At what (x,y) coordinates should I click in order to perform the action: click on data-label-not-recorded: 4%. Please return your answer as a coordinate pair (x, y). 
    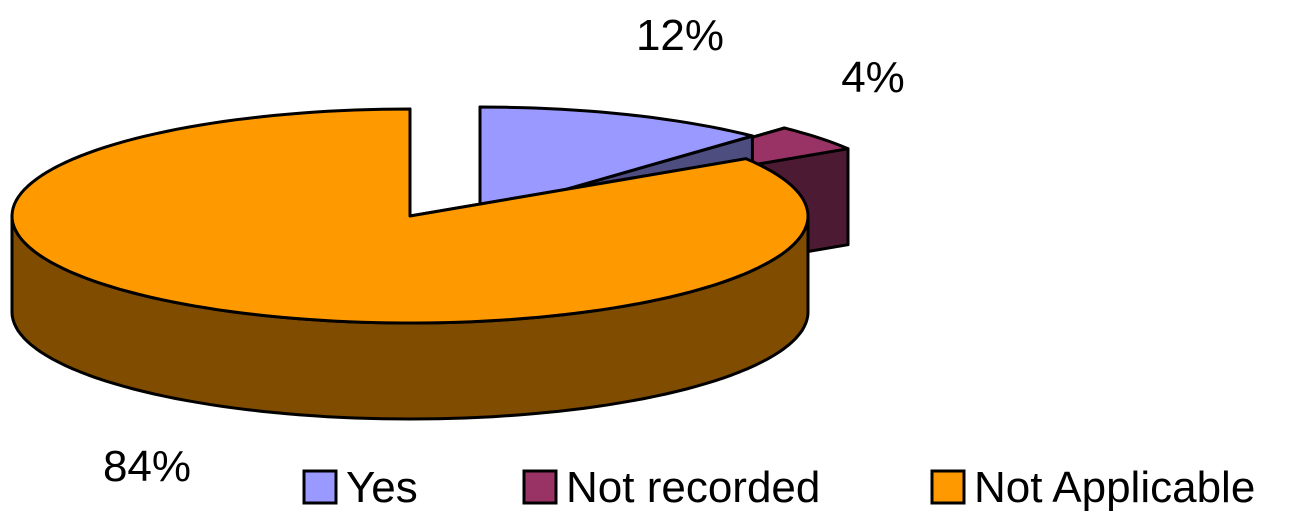
    Looking at the image, I should click on (873, 77).